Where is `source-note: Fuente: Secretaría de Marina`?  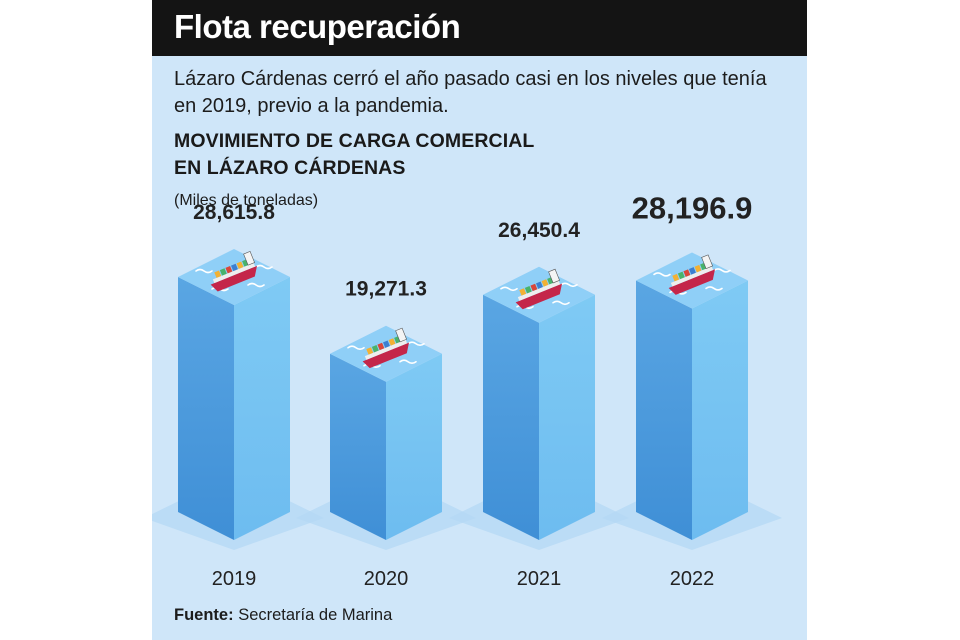 source-note: Fuente: Secretaría de Marina is located at coordinates (283, 615).